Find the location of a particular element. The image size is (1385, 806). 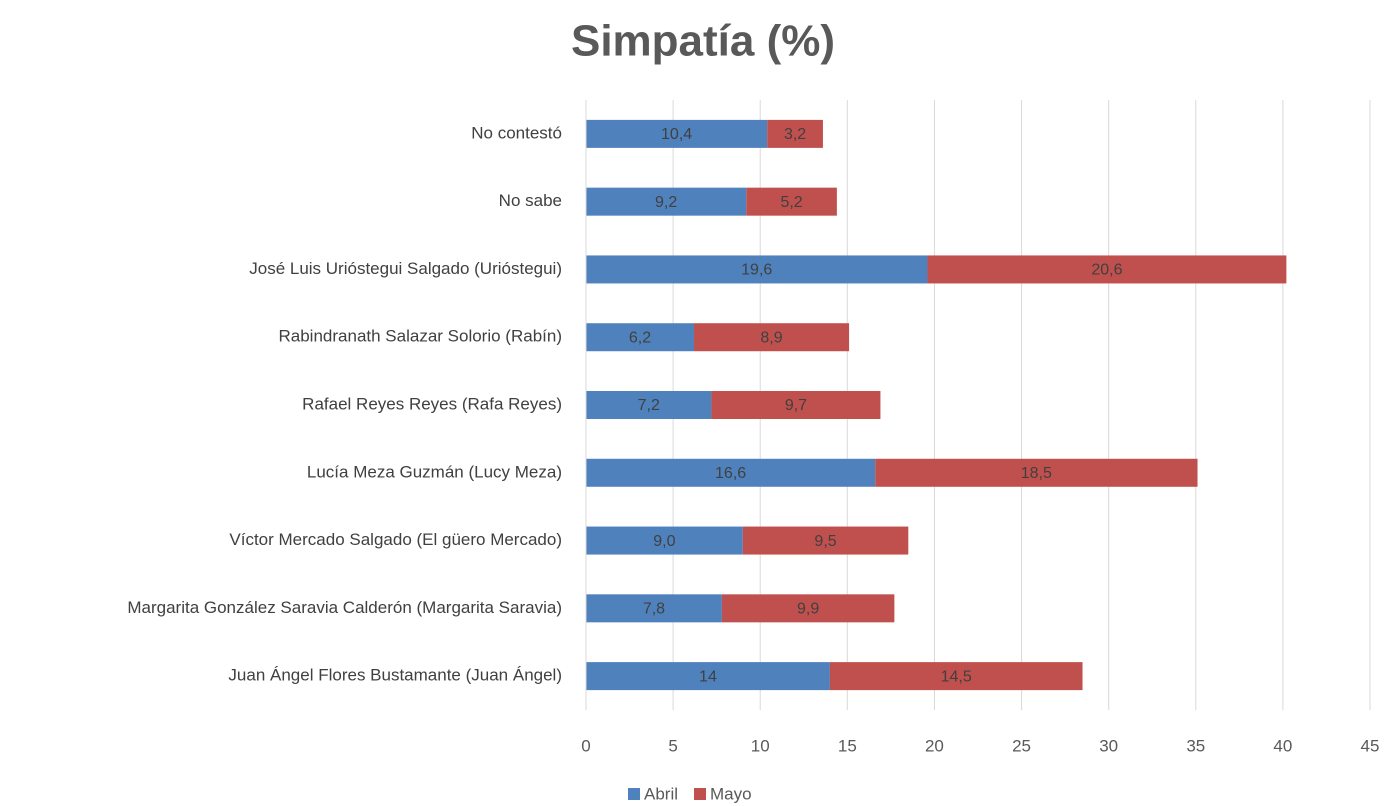

x-tick-label: 35 is located at coordinates (1195, 745).